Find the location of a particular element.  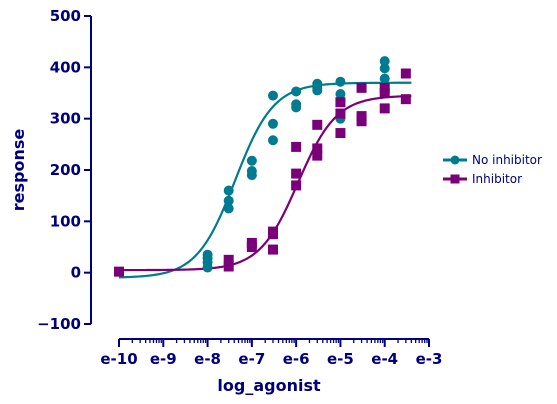

legend-label: Inhibitor is located at coordinates (497, 179).